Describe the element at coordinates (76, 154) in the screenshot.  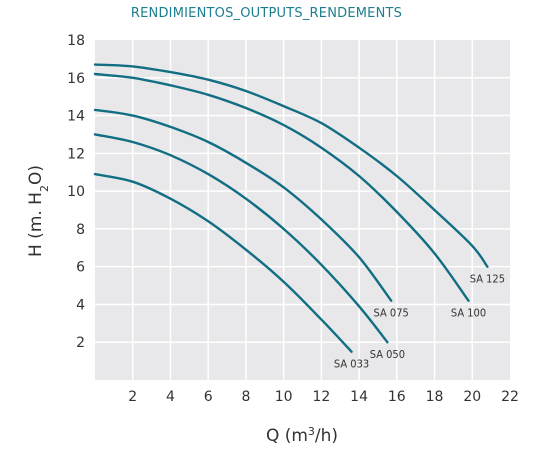
I see `y-tick-label: 12` at that location.